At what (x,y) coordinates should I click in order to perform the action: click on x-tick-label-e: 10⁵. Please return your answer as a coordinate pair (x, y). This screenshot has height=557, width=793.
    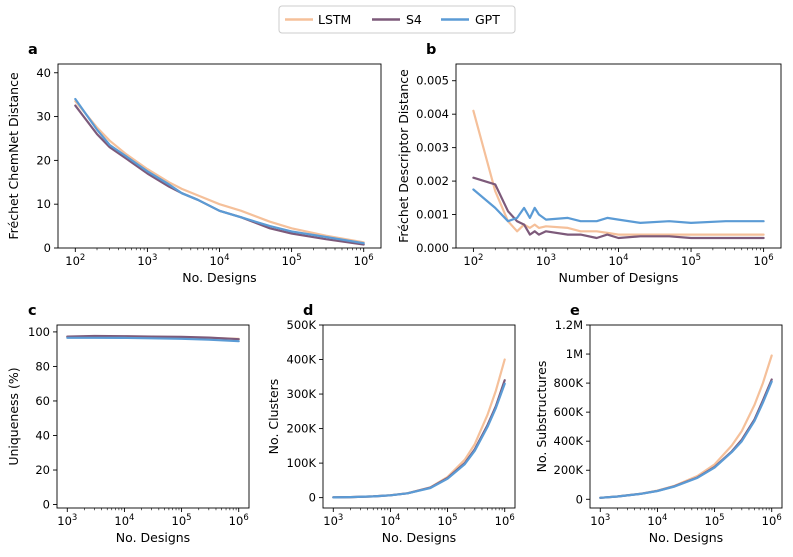
    Looking at the image, I should click on (715, 520).